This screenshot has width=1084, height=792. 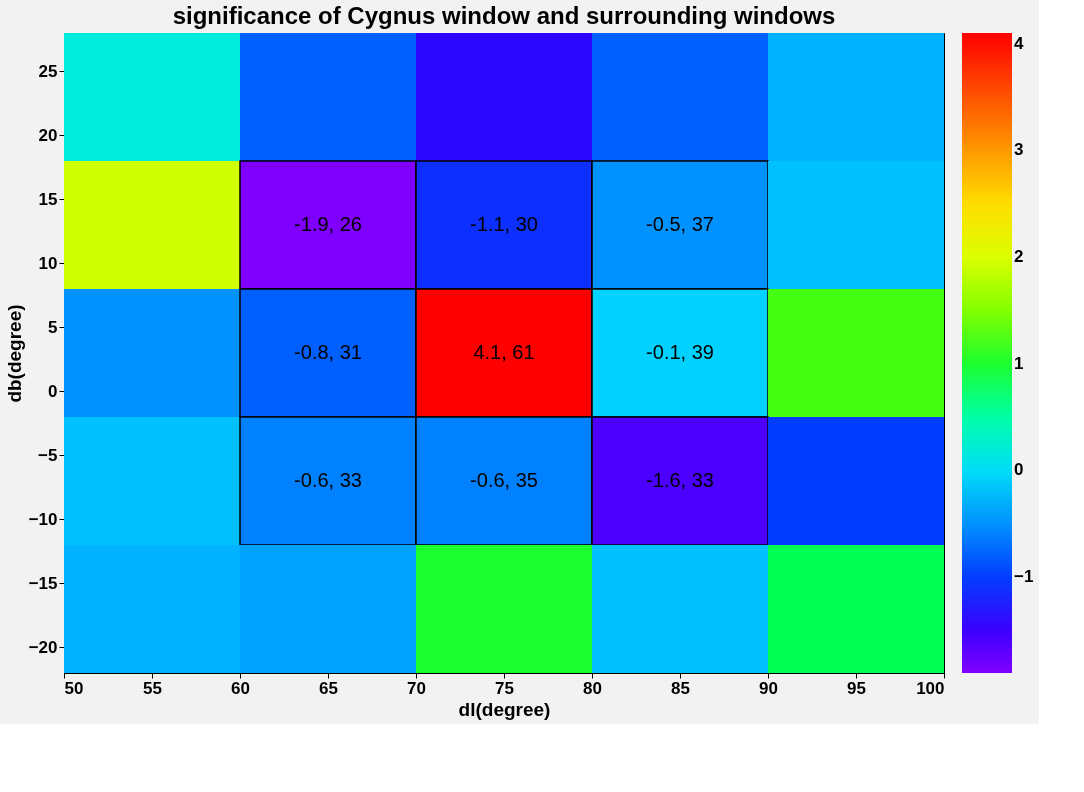 I want to click on color-bar-label: 3, so click(x=1019, y=150).